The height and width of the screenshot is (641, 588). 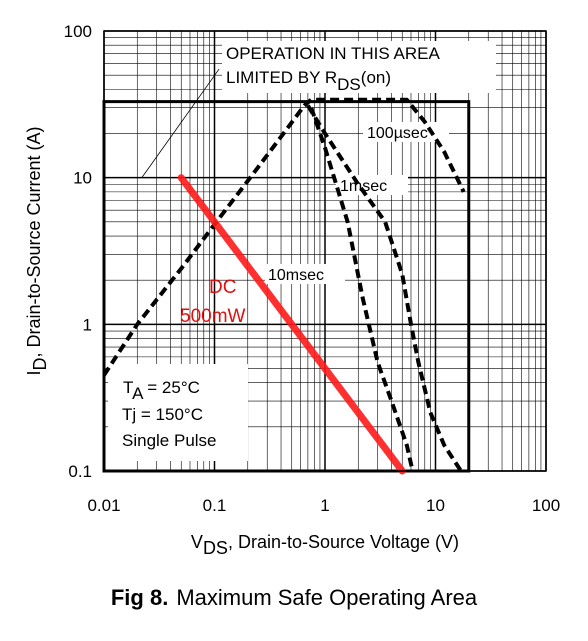 I want to click on rds-annotation-line1: OPERATION IN THIS AREA, so click(x=333, y=53).